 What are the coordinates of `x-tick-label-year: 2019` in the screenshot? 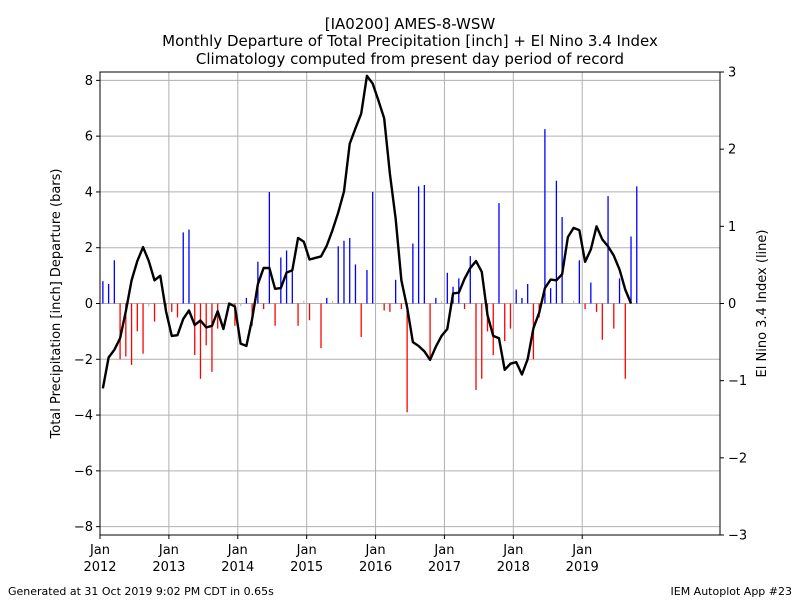 It's located at (582, 567).